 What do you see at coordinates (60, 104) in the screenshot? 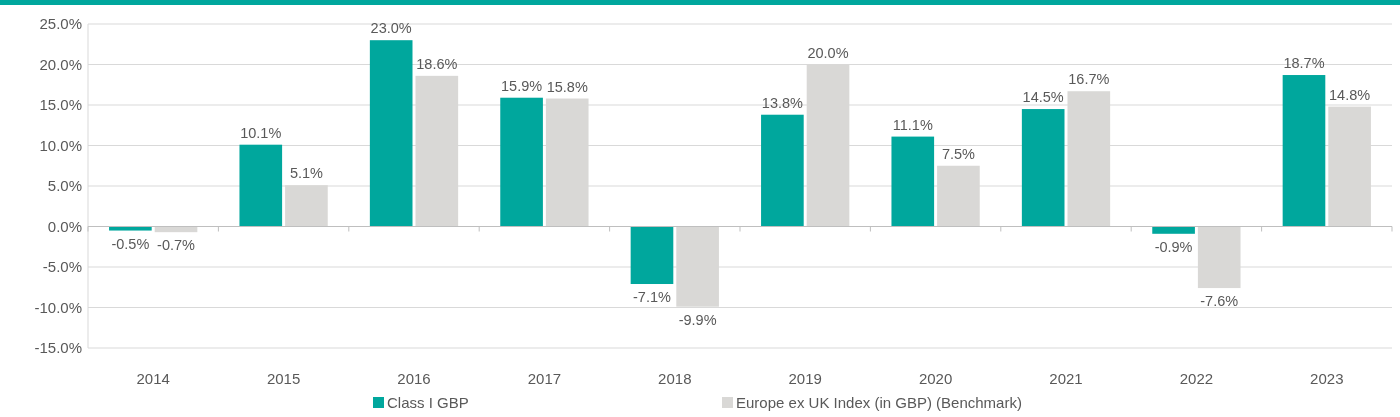
I see `y-tick-label: 15.0%` at bounding box center [60, 104].